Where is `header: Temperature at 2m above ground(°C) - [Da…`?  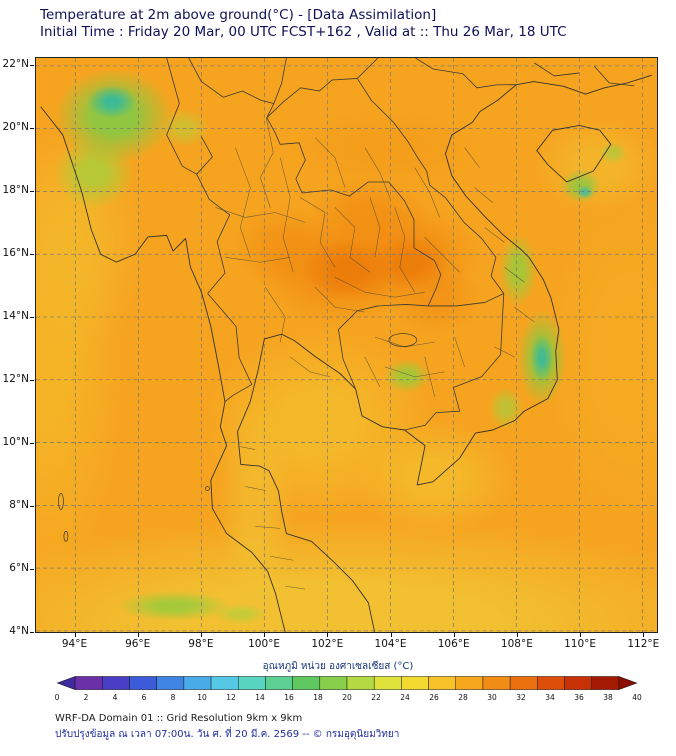 header: Temperature at 2m above ground(°C) - [Da… is located at coordinates (303, 24).